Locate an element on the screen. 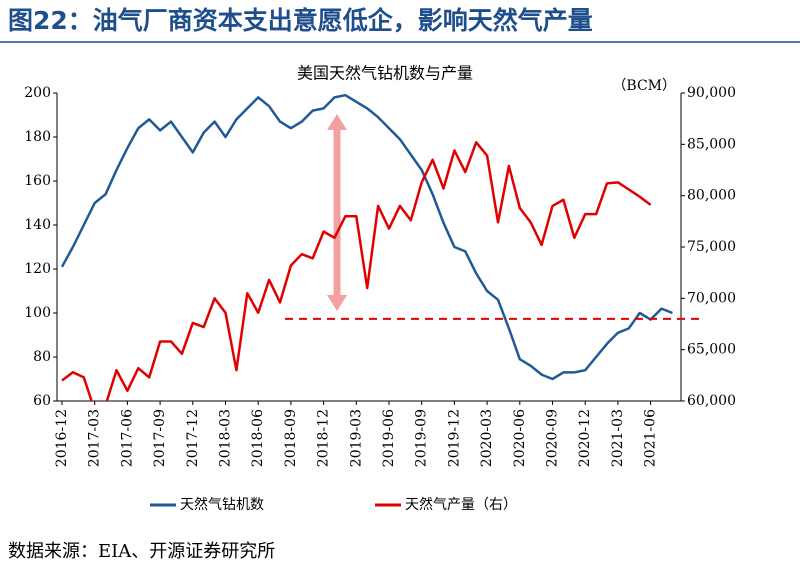  x-tick-label: 2019-12 is located at coordinates (454, 438).